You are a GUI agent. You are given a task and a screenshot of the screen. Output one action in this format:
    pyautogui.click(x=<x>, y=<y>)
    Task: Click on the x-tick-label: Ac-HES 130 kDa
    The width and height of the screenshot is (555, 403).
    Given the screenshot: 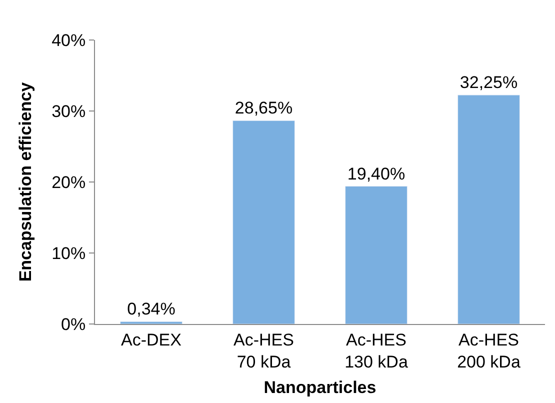 What is the action you would take?
    pyautogui.click(x=376, y=351)
    